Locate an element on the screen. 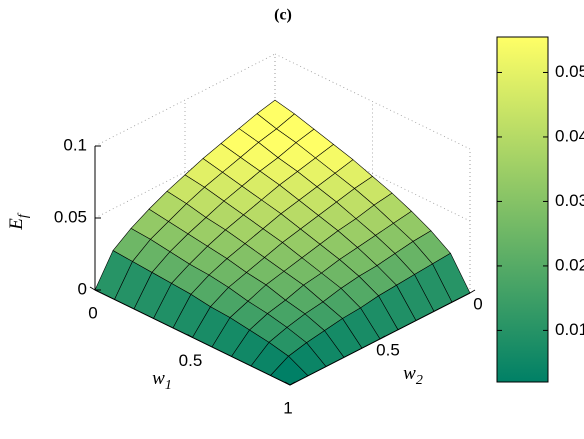  axis-label-sub: f is located at coordinates (23, 215).